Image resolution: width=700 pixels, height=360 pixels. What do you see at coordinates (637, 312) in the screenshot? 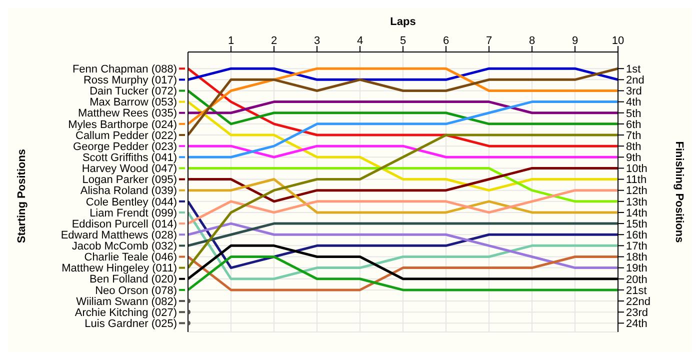
I see `y-tick-label: 23rd` at bounding box center [637, 312].